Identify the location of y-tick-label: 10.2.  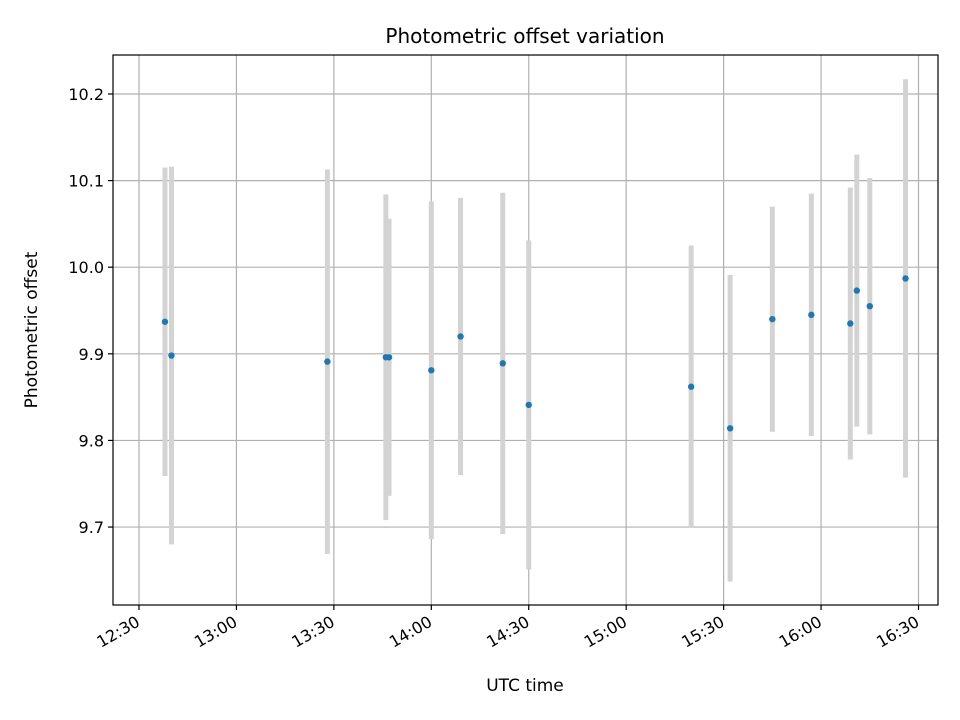
(86, 94).